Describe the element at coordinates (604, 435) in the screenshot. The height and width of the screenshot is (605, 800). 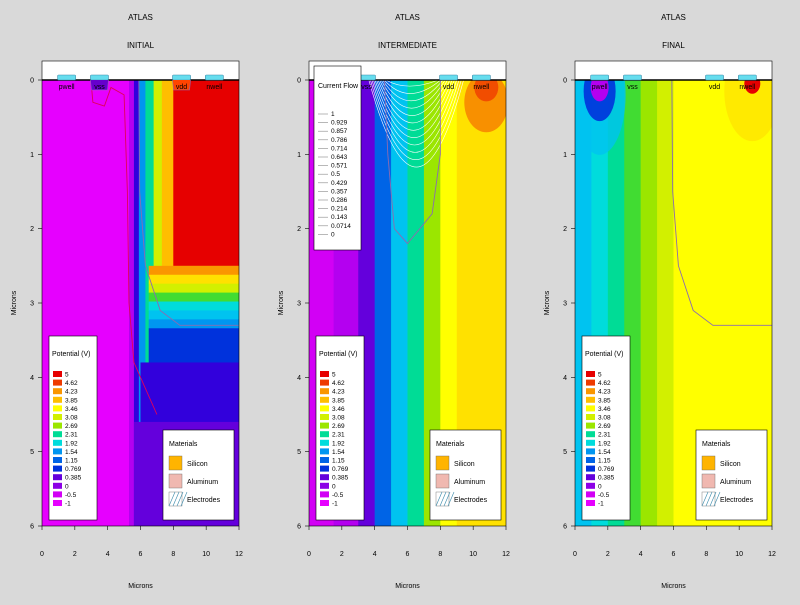
I see `legend-label: 2.31` at that location.